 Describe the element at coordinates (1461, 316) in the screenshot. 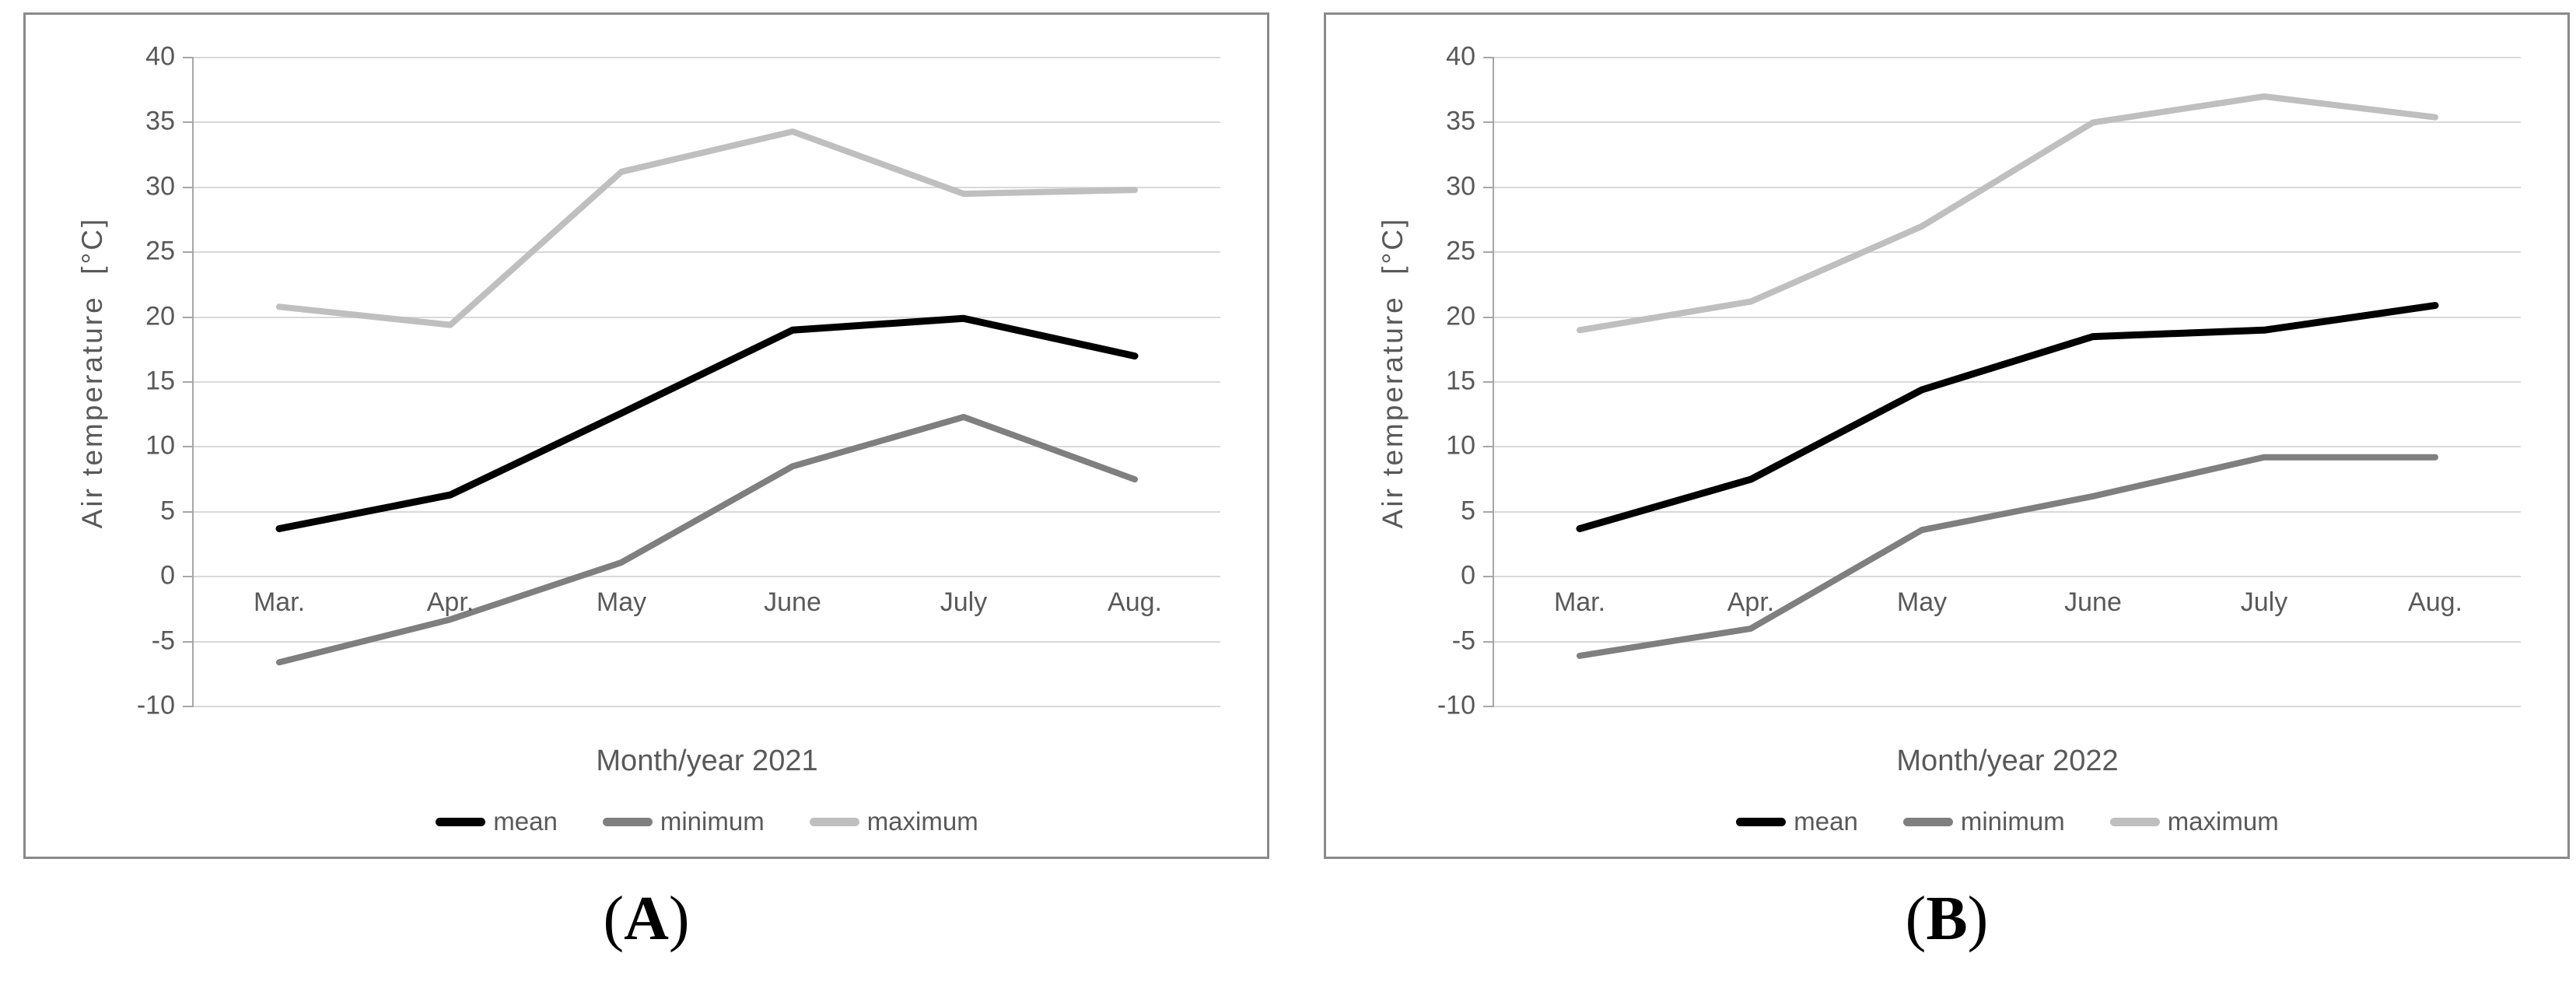

I see `y-tick-label: 20` at that location.